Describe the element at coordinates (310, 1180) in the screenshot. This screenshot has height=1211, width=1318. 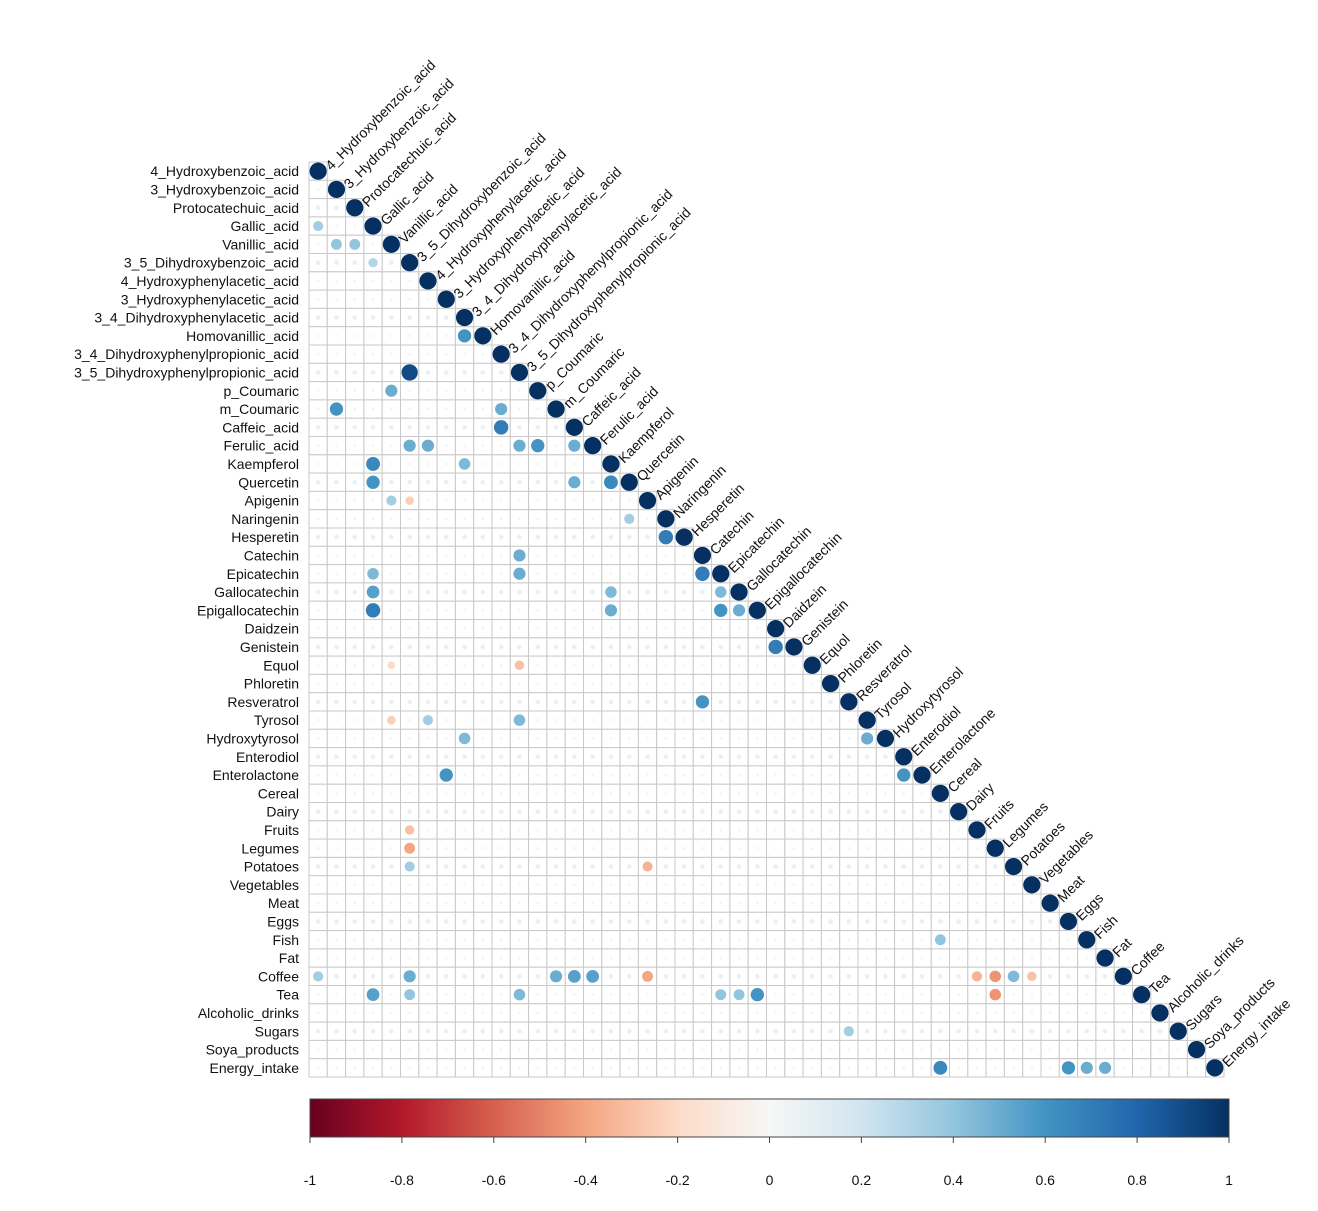
I see `colorbar-tick-label: -1` at that location.